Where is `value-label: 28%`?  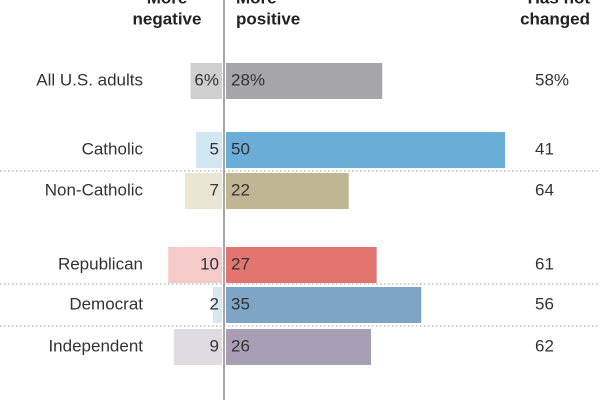
value-label: 28% is located at coordinates (248, 79).